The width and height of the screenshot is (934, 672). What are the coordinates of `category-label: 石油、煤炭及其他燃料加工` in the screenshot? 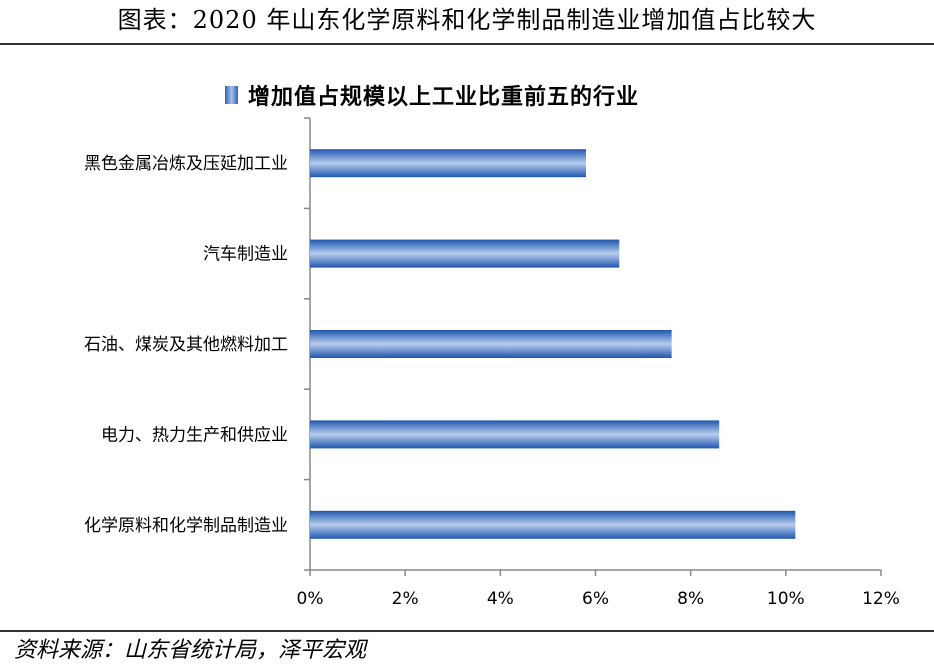 It's located at (186, 345).